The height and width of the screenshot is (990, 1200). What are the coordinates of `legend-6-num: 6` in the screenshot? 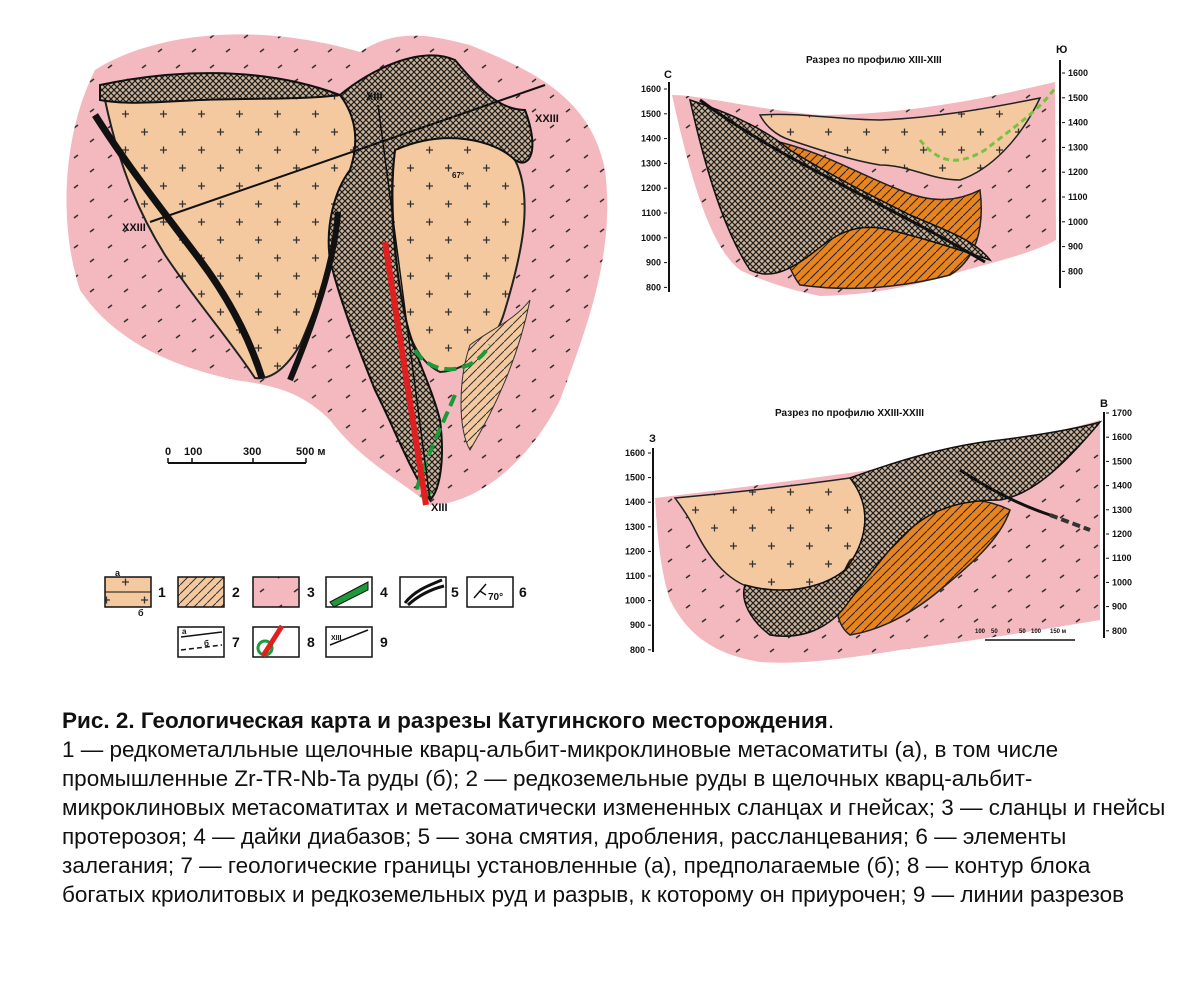 It's located at (523, 592).